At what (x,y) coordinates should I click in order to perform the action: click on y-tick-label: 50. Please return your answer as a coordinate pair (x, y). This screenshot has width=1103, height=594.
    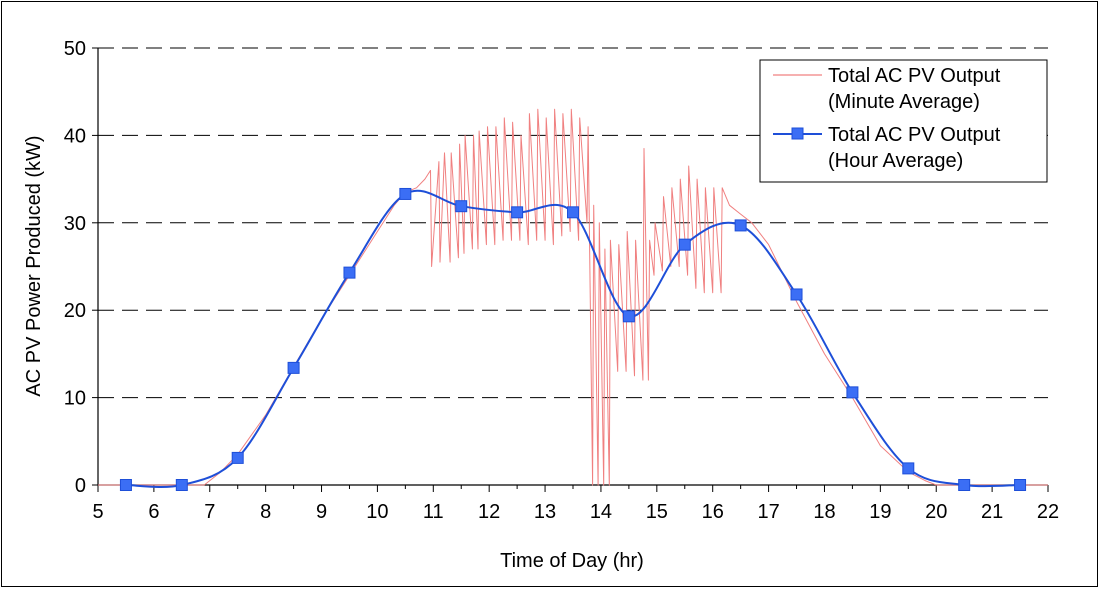
    Looking at the image, I should click on (75, 49).